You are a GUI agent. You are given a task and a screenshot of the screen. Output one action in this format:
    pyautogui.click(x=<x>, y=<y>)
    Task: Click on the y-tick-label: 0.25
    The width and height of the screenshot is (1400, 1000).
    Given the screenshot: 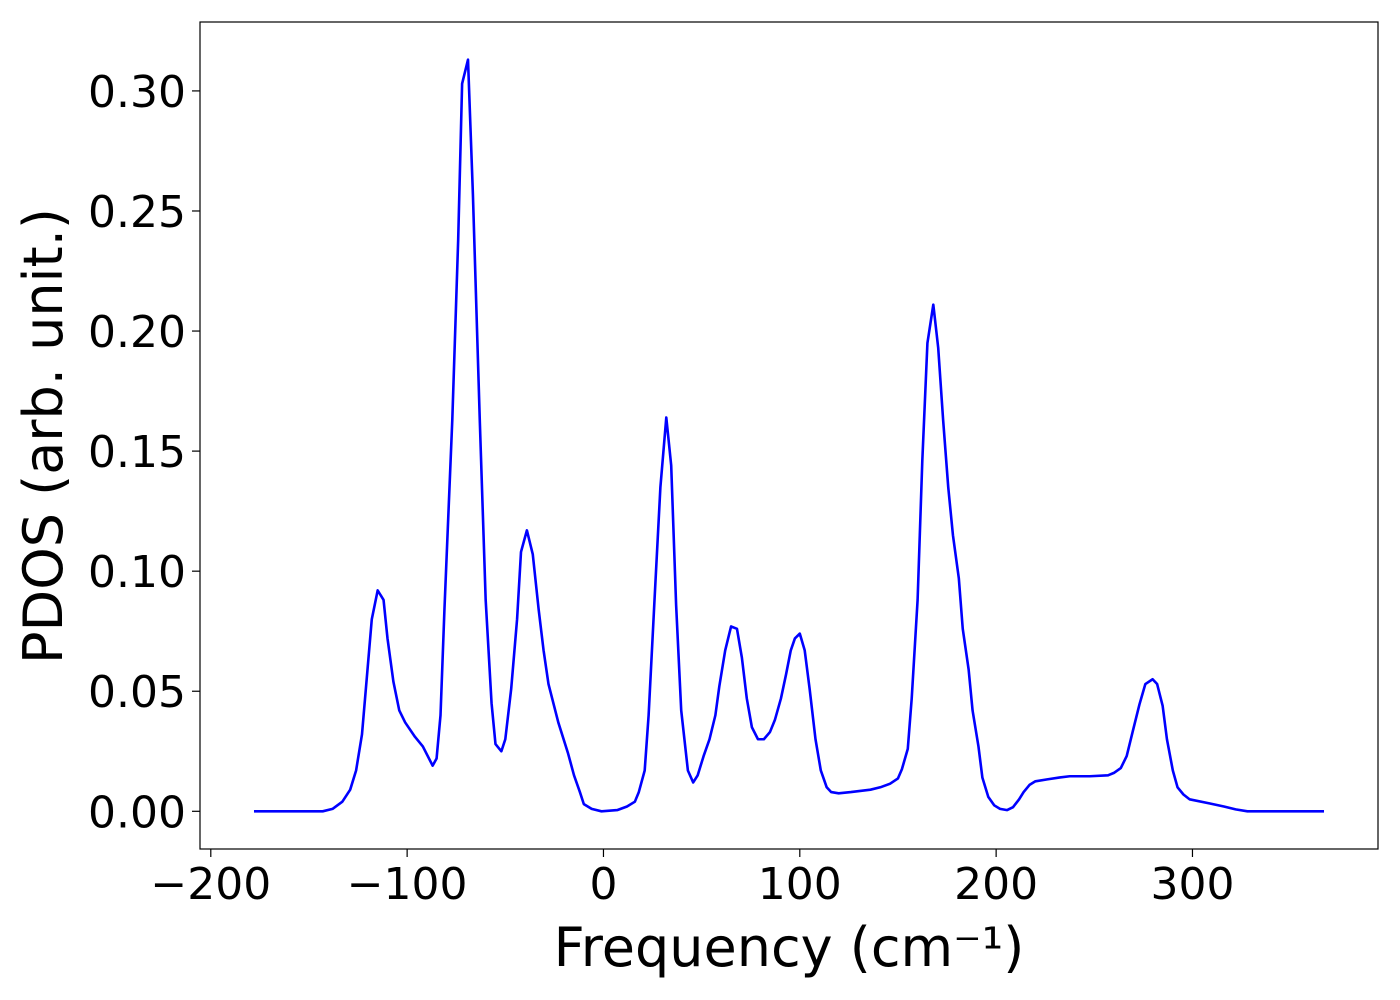 What is the action you would take?
    pyautogui.click(x=137, y=212)
    